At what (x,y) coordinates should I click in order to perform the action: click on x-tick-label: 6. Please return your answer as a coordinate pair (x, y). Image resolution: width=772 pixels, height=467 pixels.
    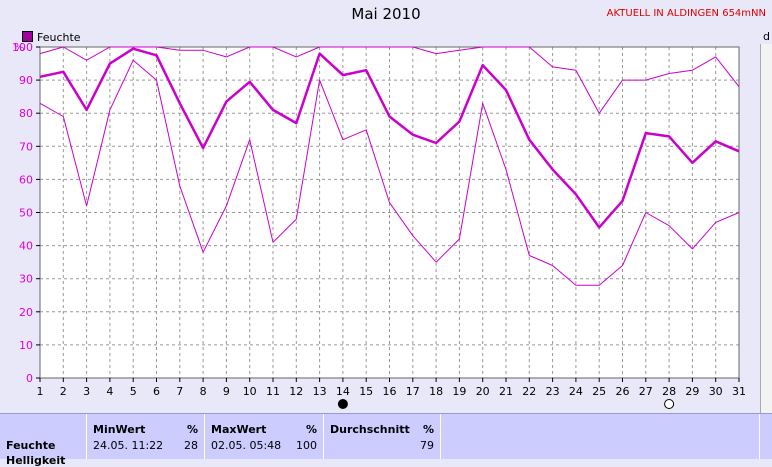
    Looking at the image, I should click on (156, 391).